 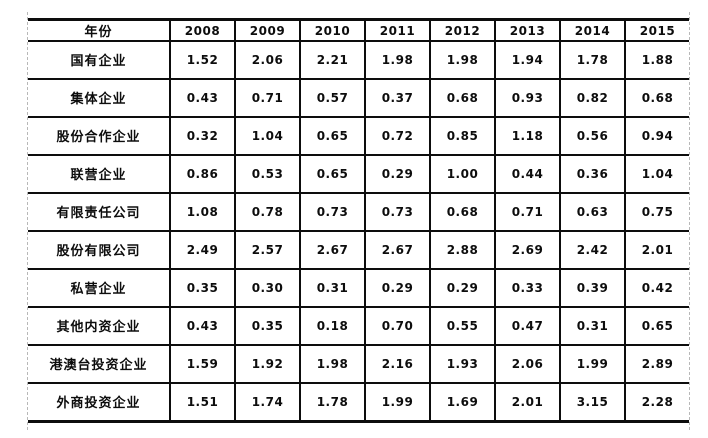 I want to click on table-row: 集体企业 0.43 0.71 0.57 0.37 0.68 0.93 0.82 0.68, so click(x=358, y=97).